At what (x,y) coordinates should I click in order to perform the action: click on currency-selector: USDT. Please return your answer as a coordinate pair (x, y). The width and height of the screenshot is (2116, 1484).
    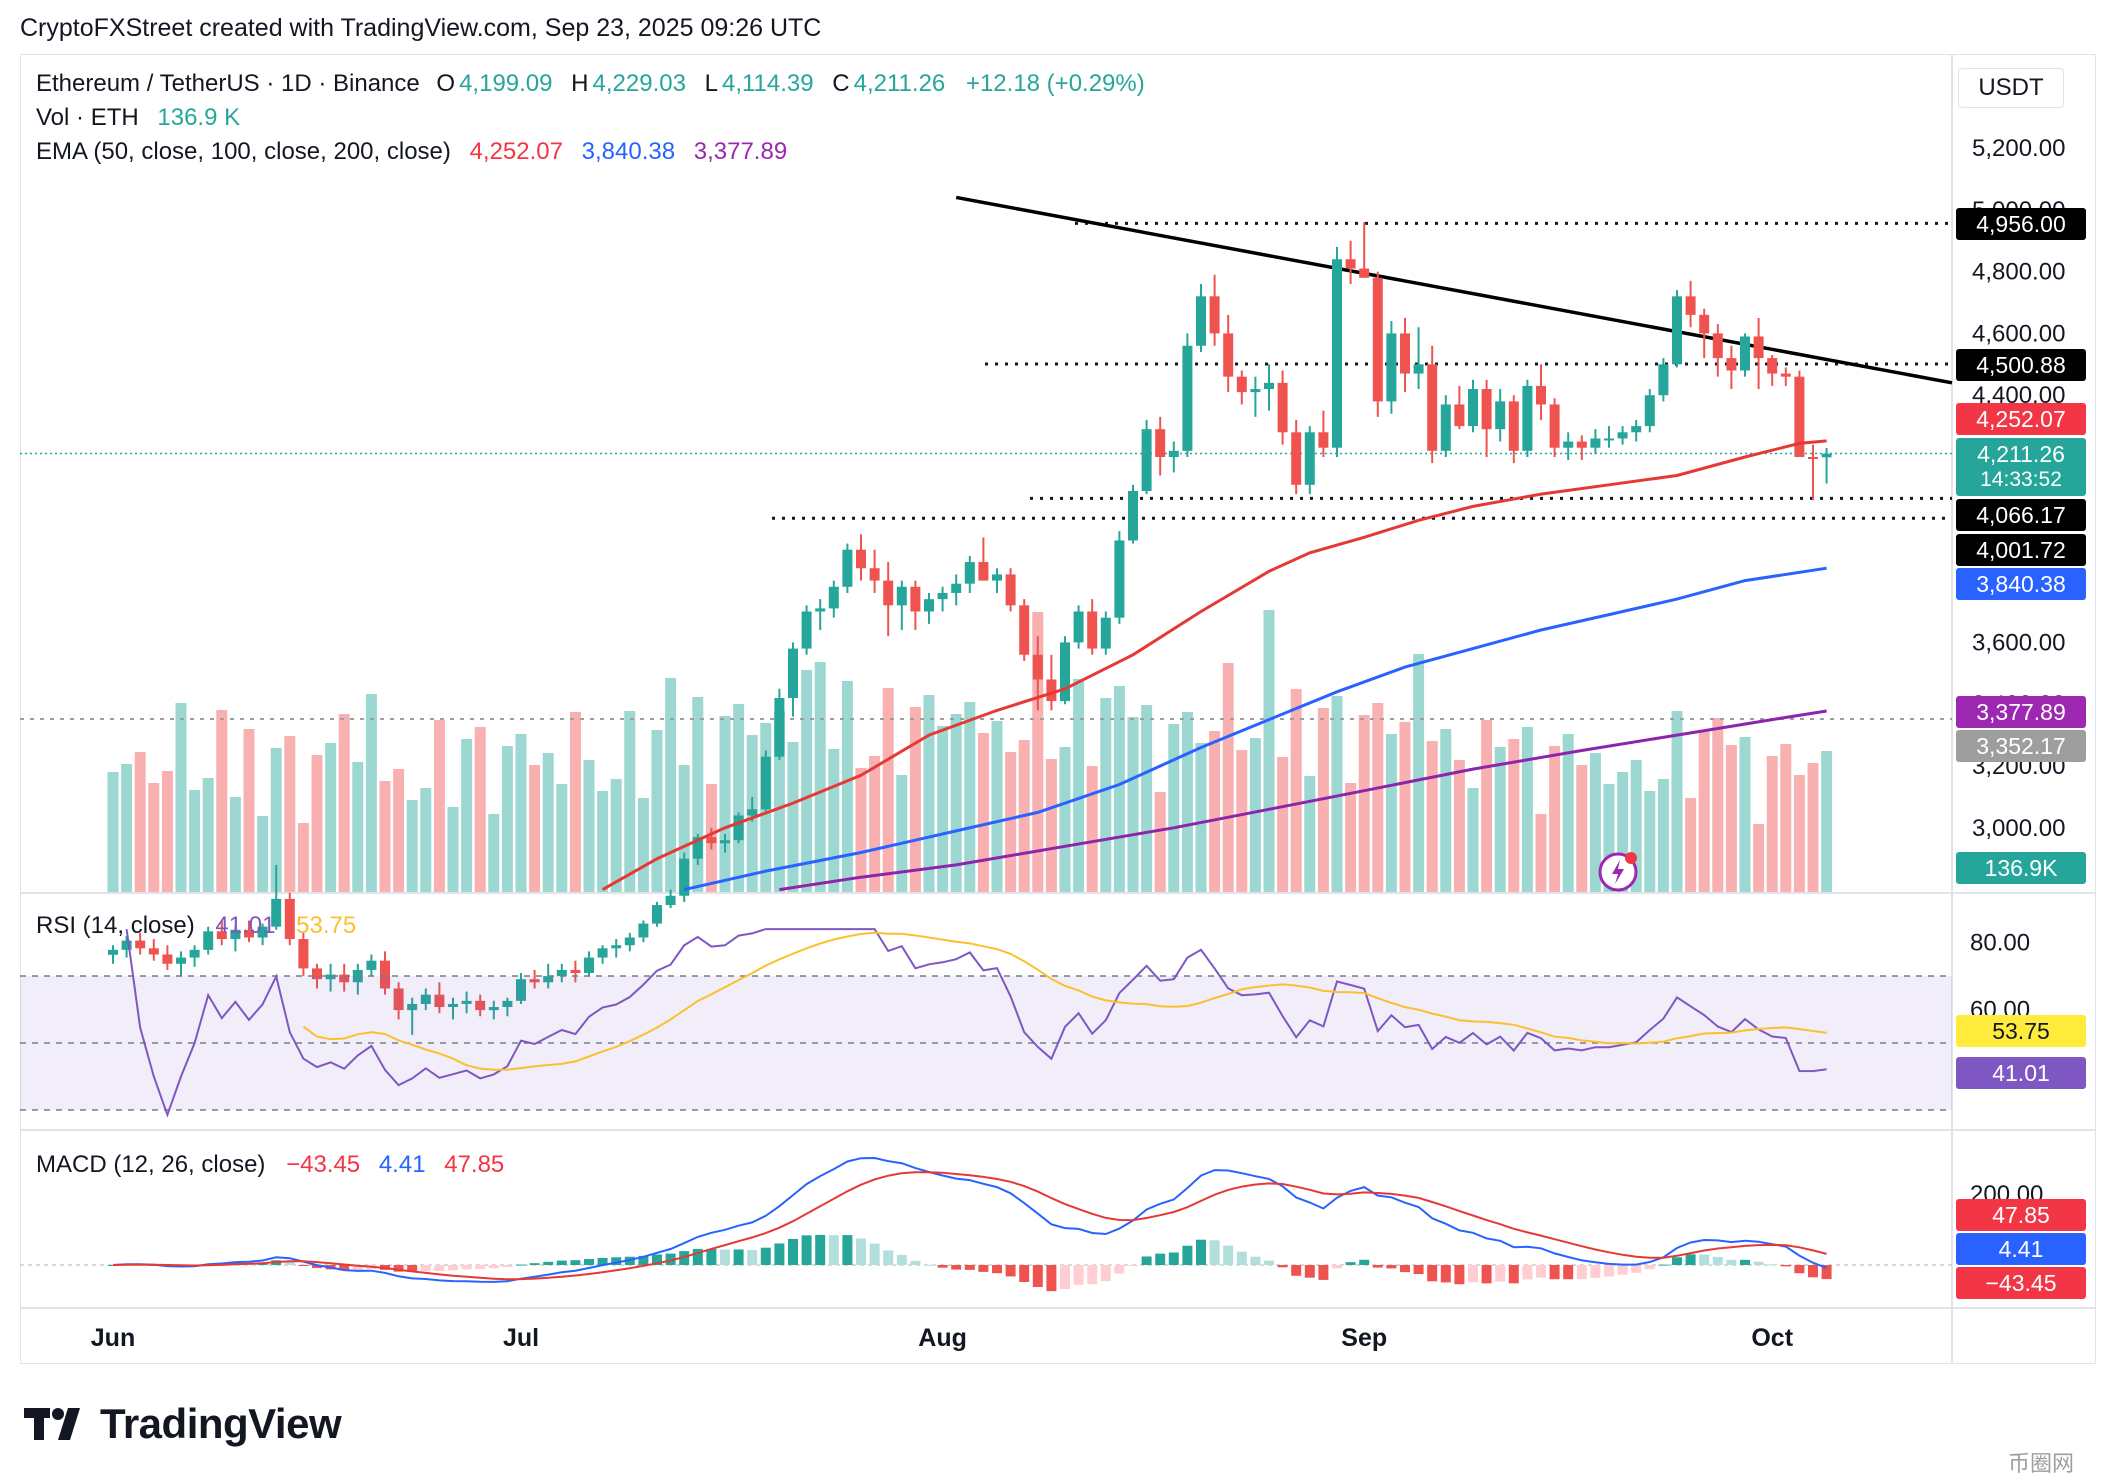
    Looking at the image, I should click on (2011, 88).